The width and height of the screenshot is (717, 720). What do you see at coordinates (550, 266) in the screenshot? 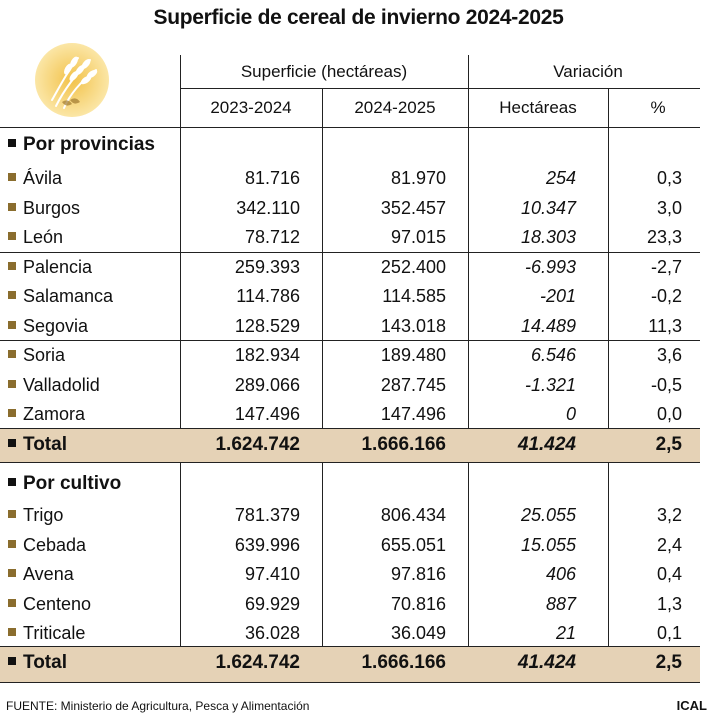
I see `cell-hectareas: -6.993` at bounding box center [550, 266].